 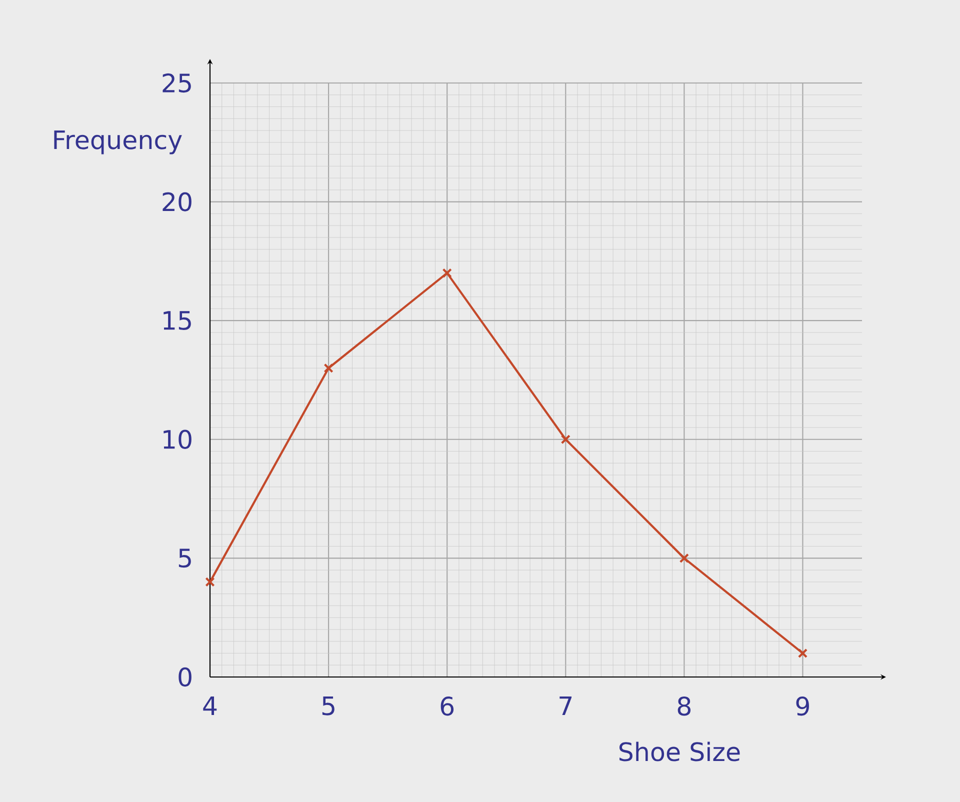 What do you see at coordinates (328, 706) in the screenshot?
I see `x-tick-label: 5` at bounding box center [328, 706].